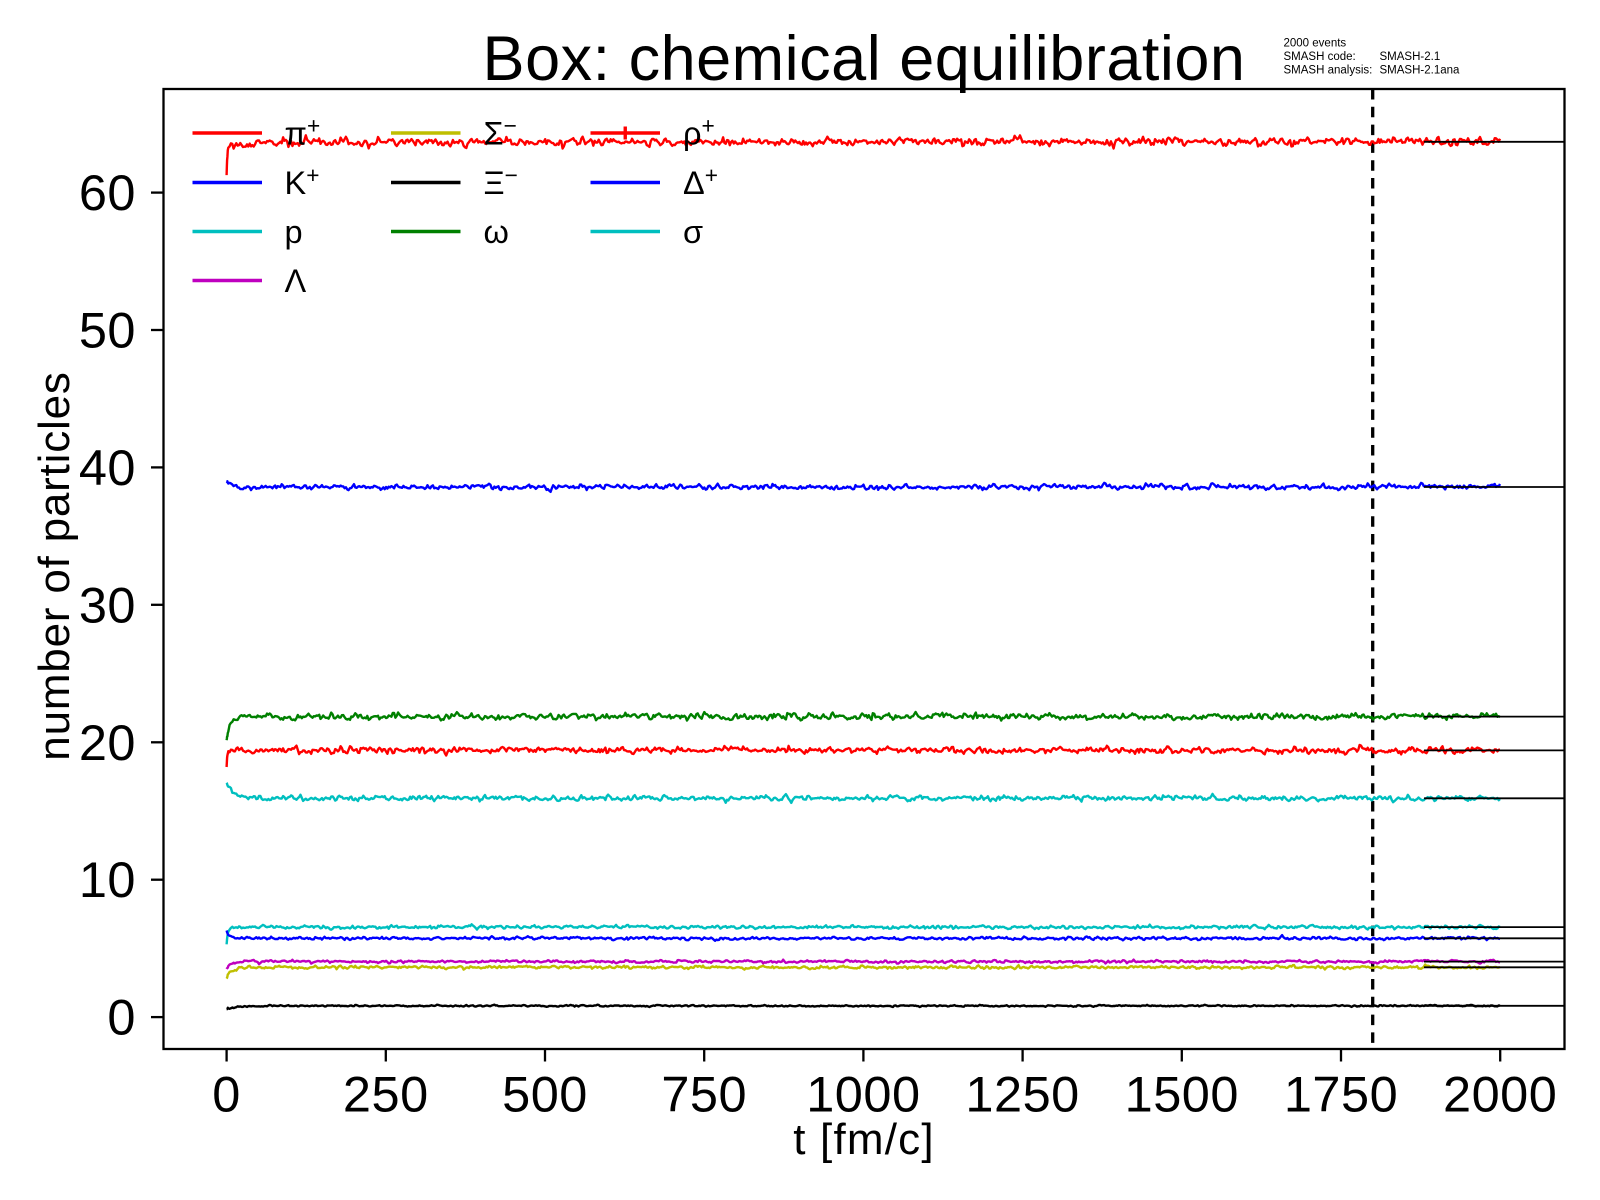 Image resolution: width=1600 pixels, height=1200 pixels. Describe the element at coordinates (54, 565) in the screenshot. I see `svg-text: number of particles` at that location.